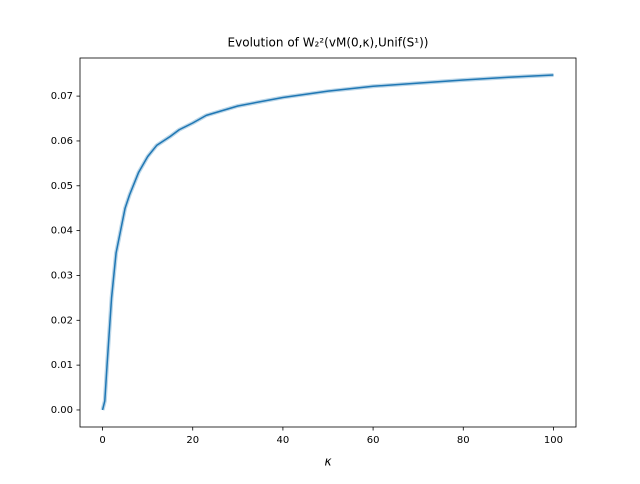 Image resolution: width=640 pixels, height=484 pixels. Describe the element at coordinates (62, 96) in the screenshot. I see `y-tick-label: 0.07` at that location.